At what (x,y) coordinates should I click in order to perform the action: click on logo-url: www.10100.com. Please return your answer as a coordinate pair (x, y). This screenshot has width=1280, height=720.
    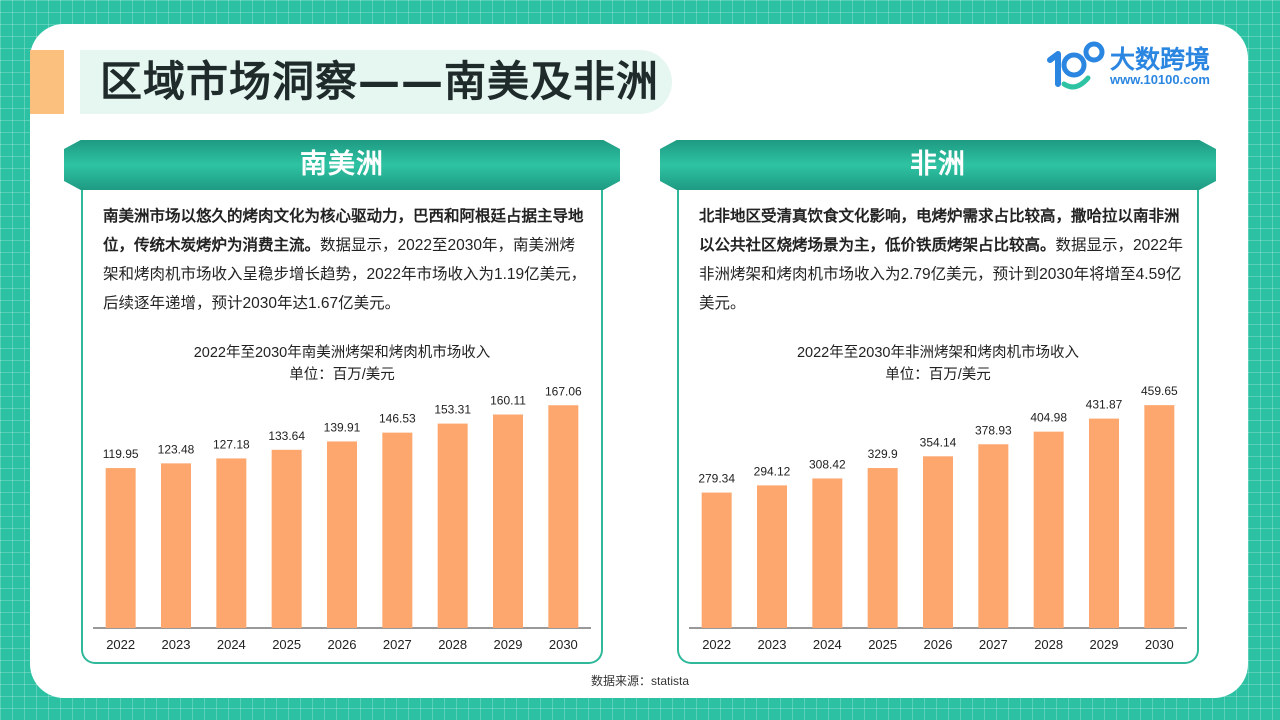
    Looking at the image, I should click on (1160, 79).